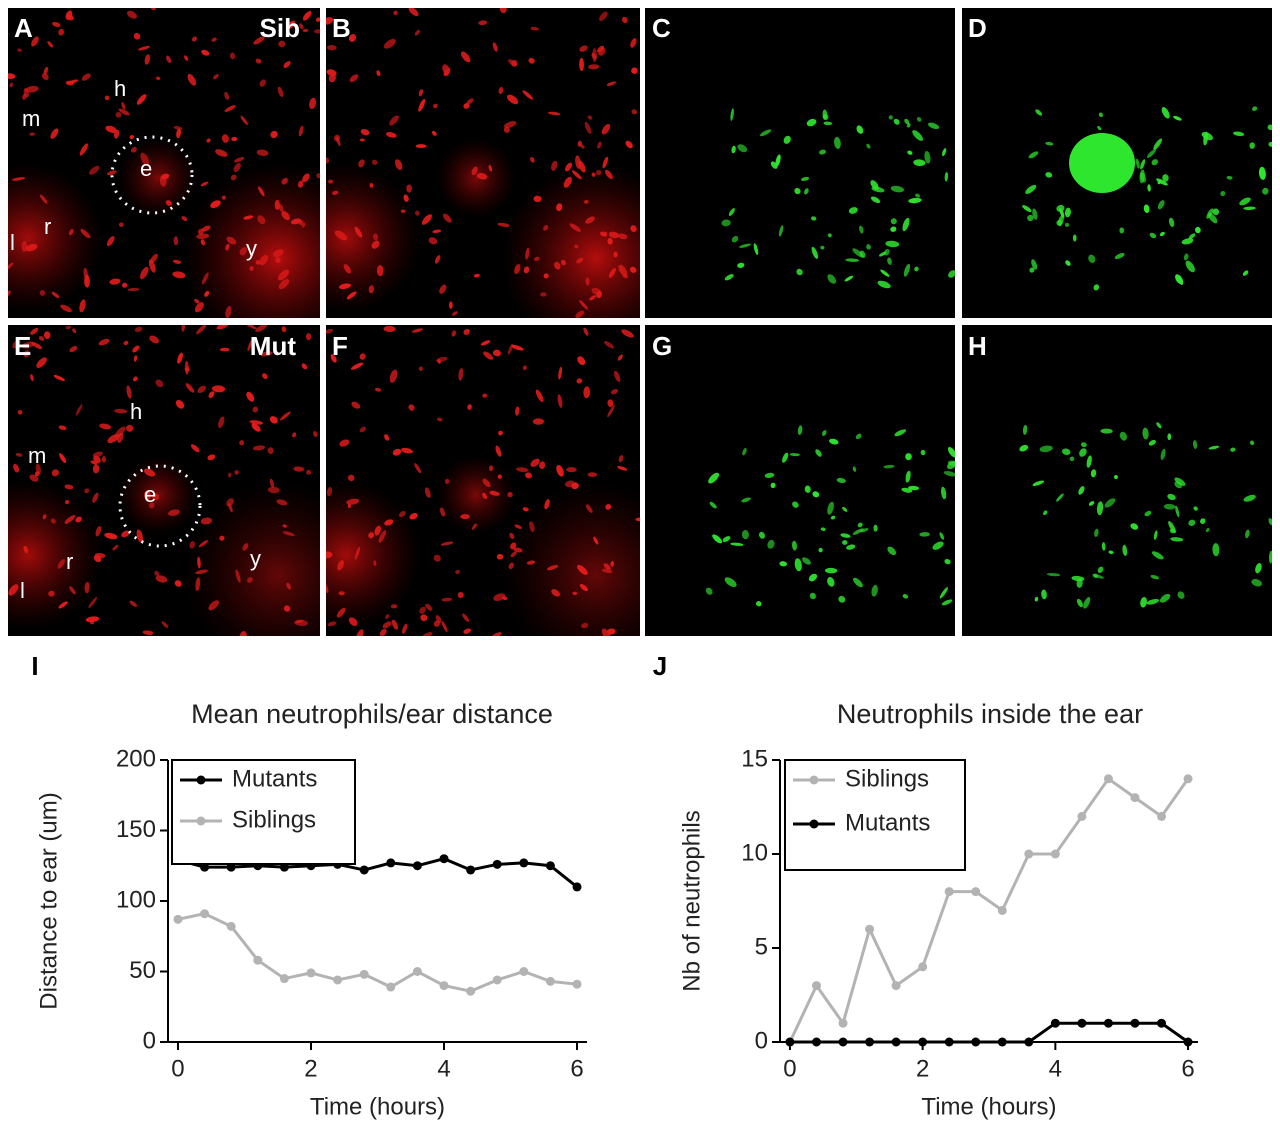 This screenshot has height=1140, width=1280. Describe the element at coordinates (273, 346) in the screenshot. I see `panel-tag: Mut` at that location.